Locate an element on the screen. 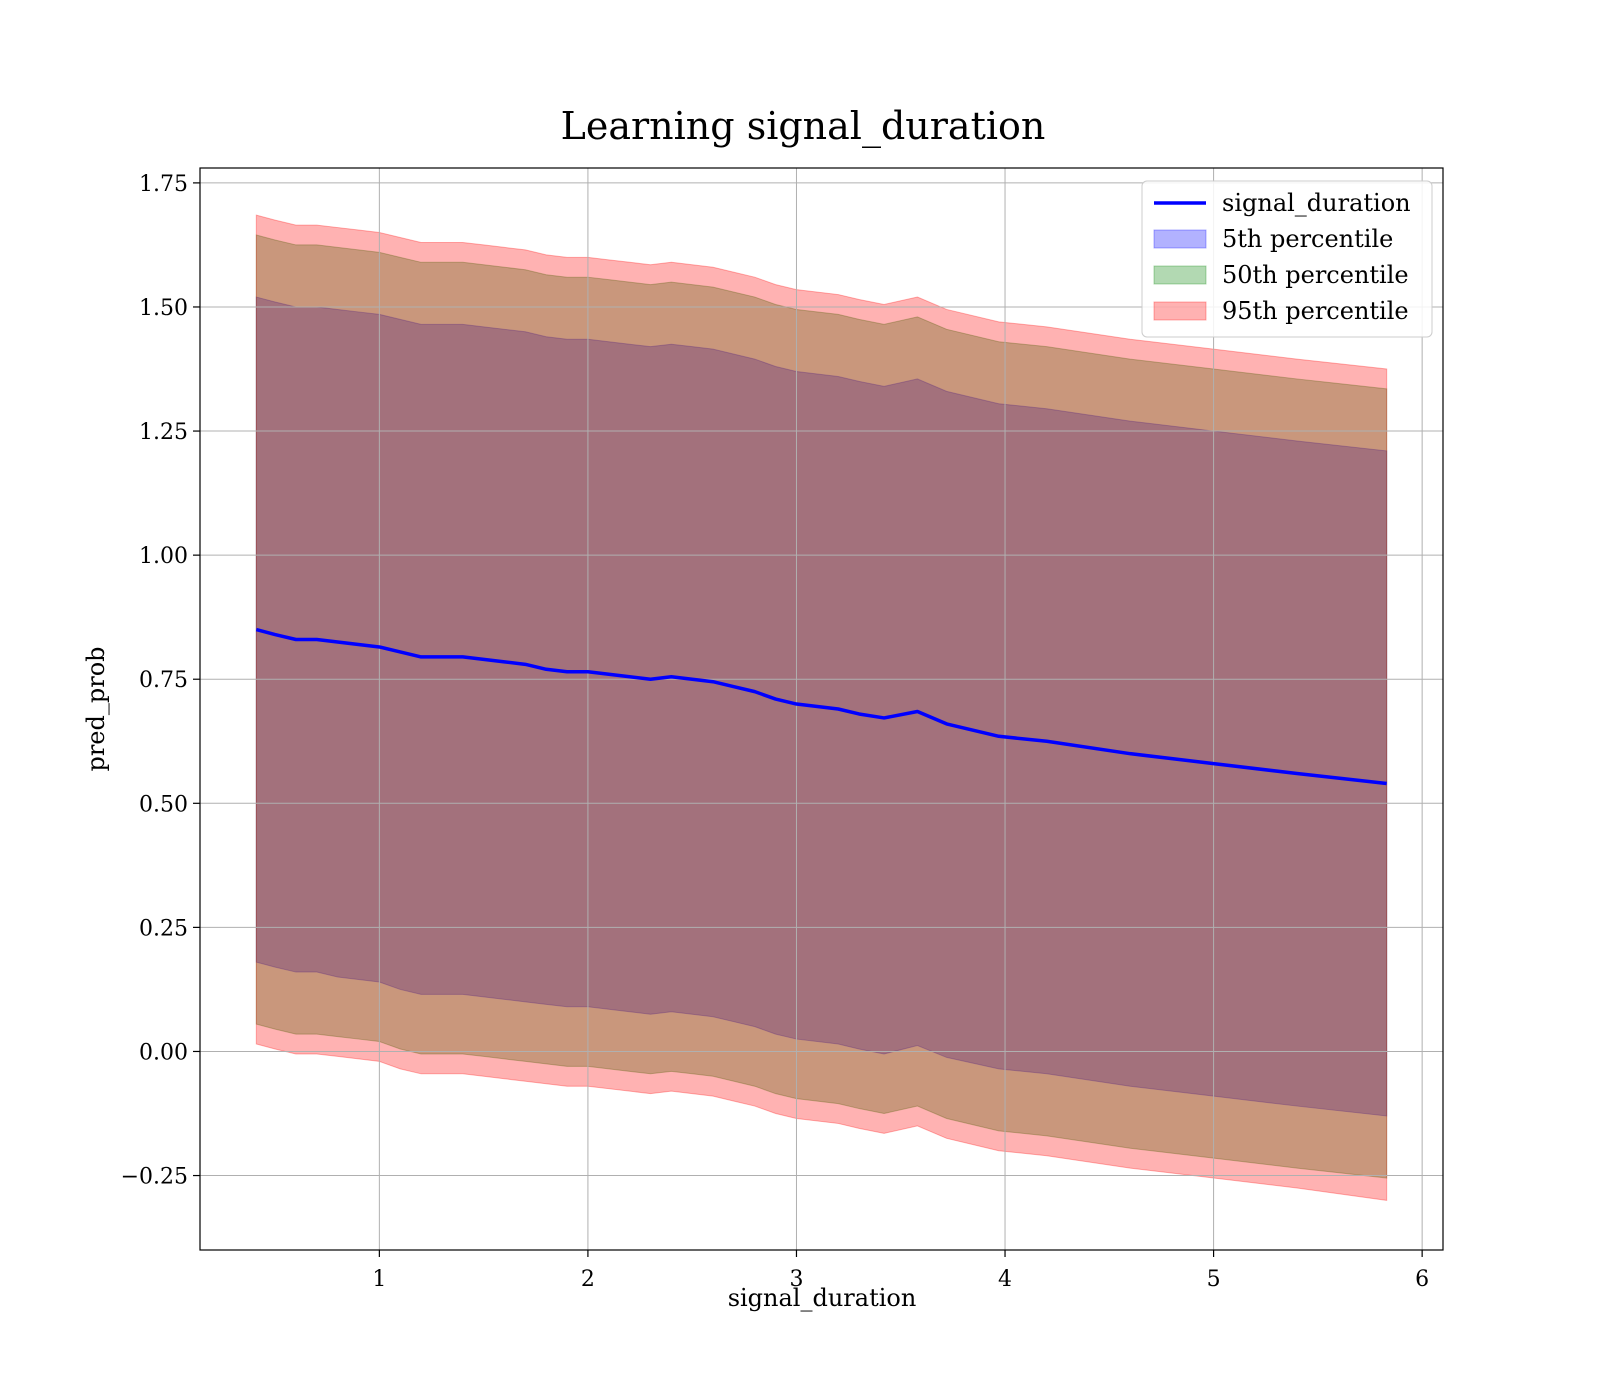 This screenshot has height=1400, width=1600. line-signal_duration is located at coordinates (821, 706).